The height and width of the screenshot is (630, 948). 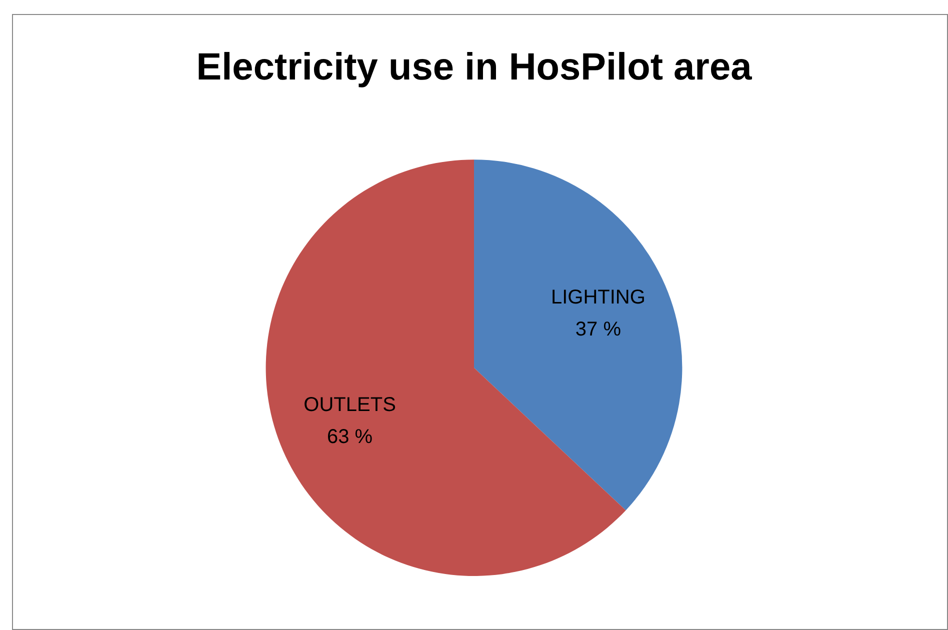 What do you see at coordinates (474, 67) in the screenshot?
I see `chart-title: Electricity use in HosPilot area` at bounding box center [474, 67].